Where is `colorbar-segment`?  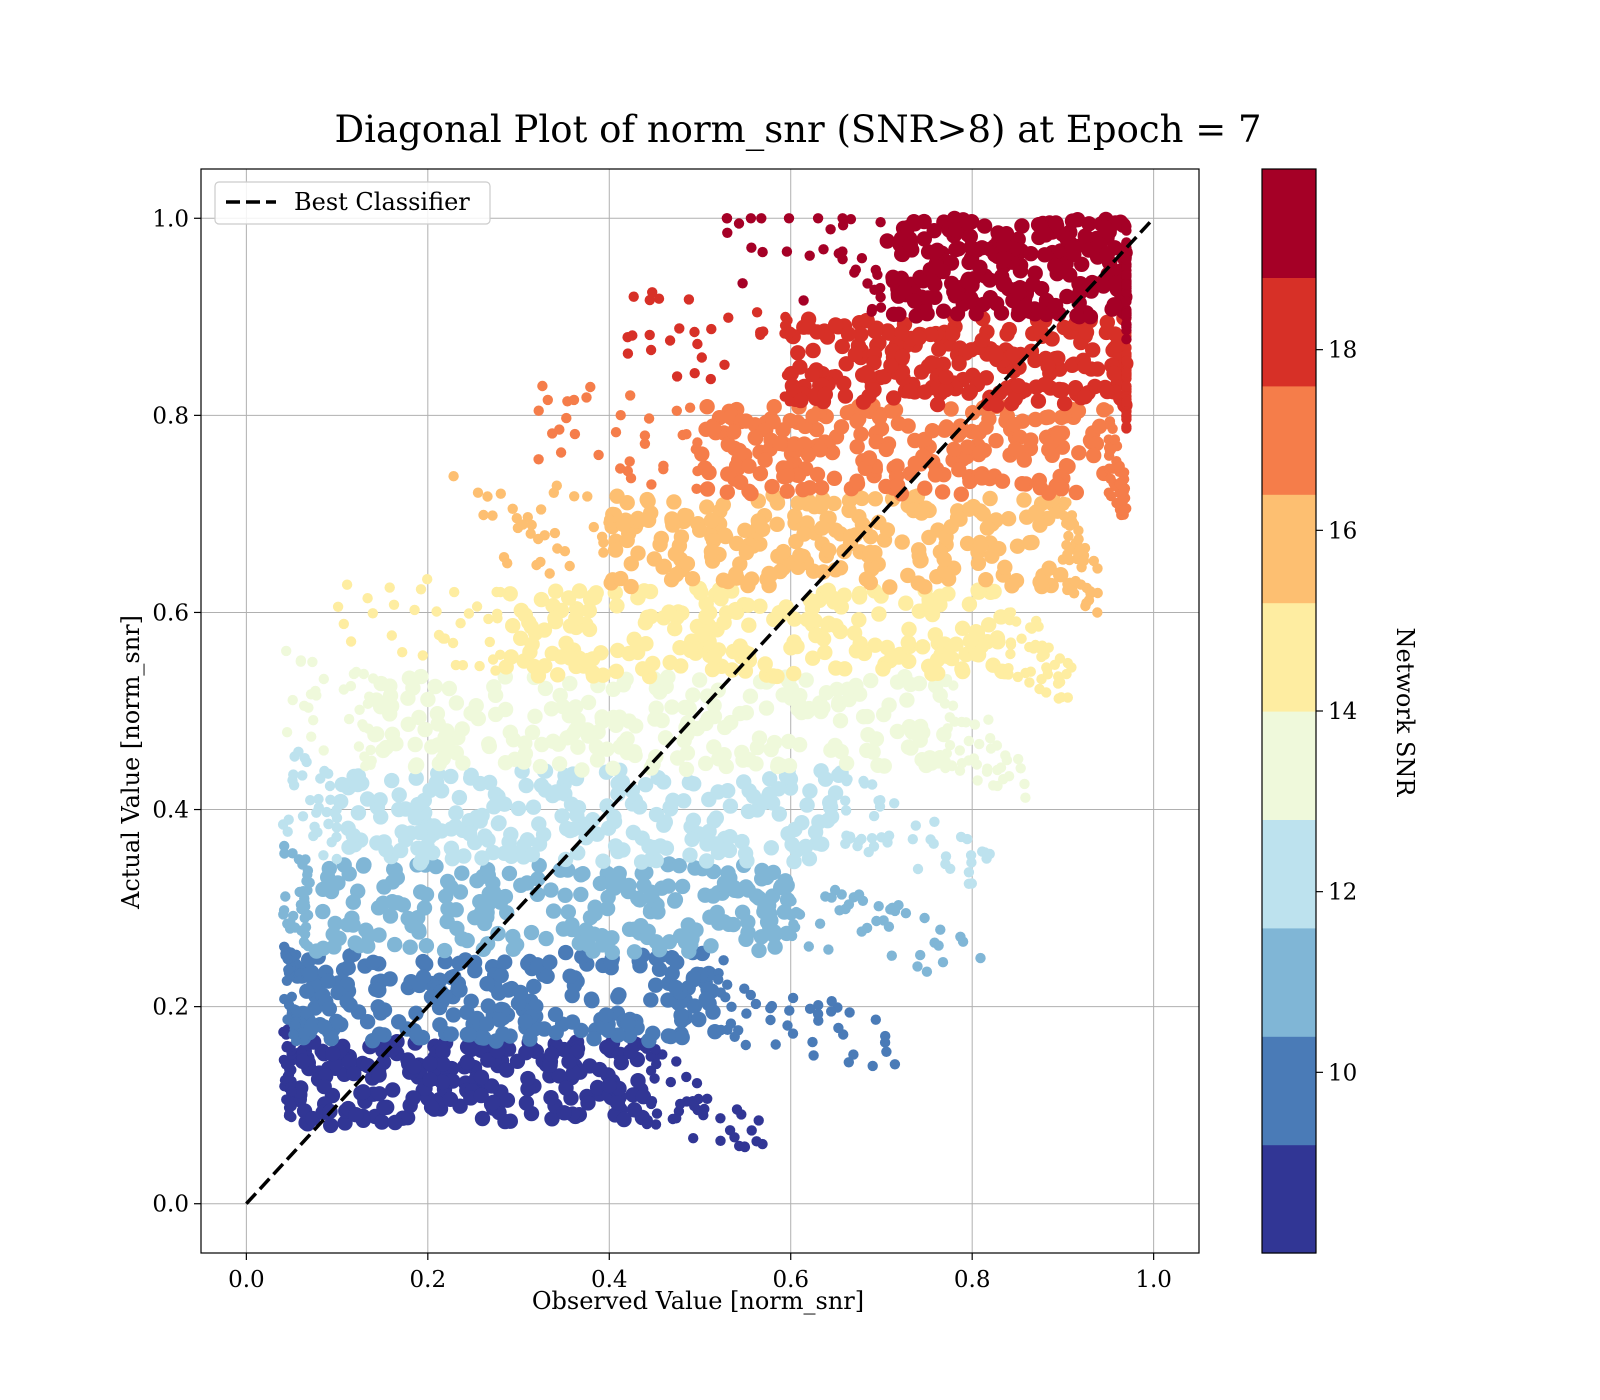 colorbar-segment is located at coordinates (1289, 440).